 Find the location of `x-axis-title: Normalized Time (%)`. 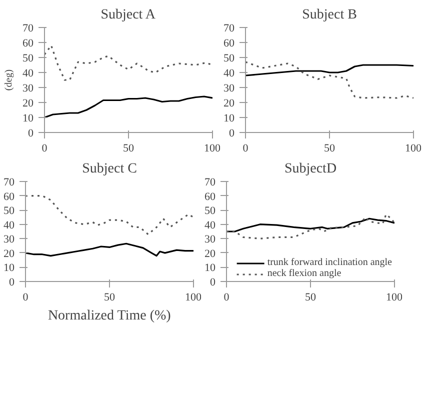

x-axis-title: Normalized Time (%) is located at coordinates (110, 316).